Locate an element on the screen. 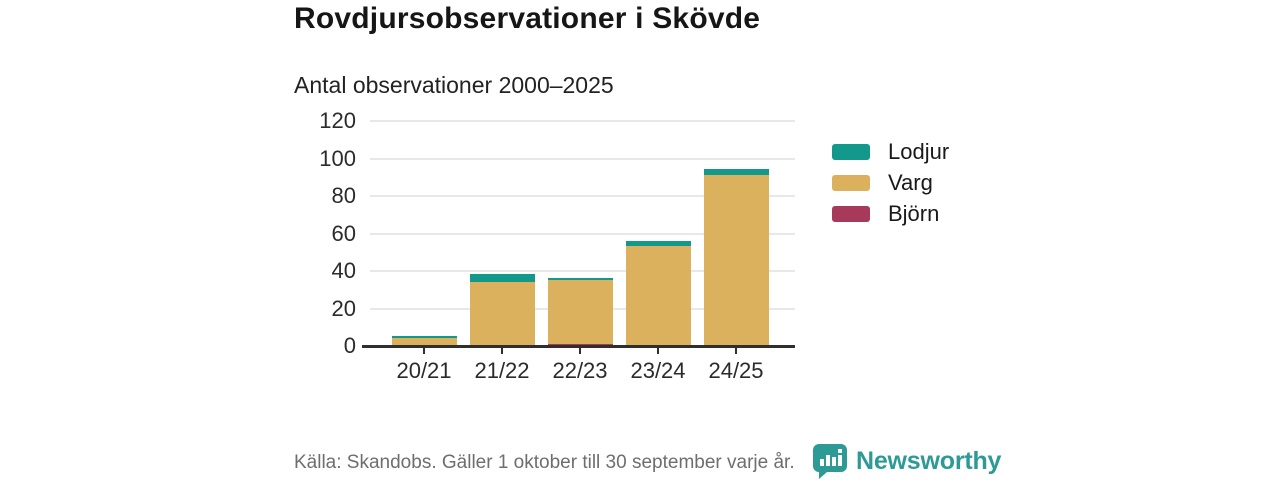 The height and width of the screenshot is (480, 1280). y-axis-tick-label: 80 is located at coordinates (343, 195).